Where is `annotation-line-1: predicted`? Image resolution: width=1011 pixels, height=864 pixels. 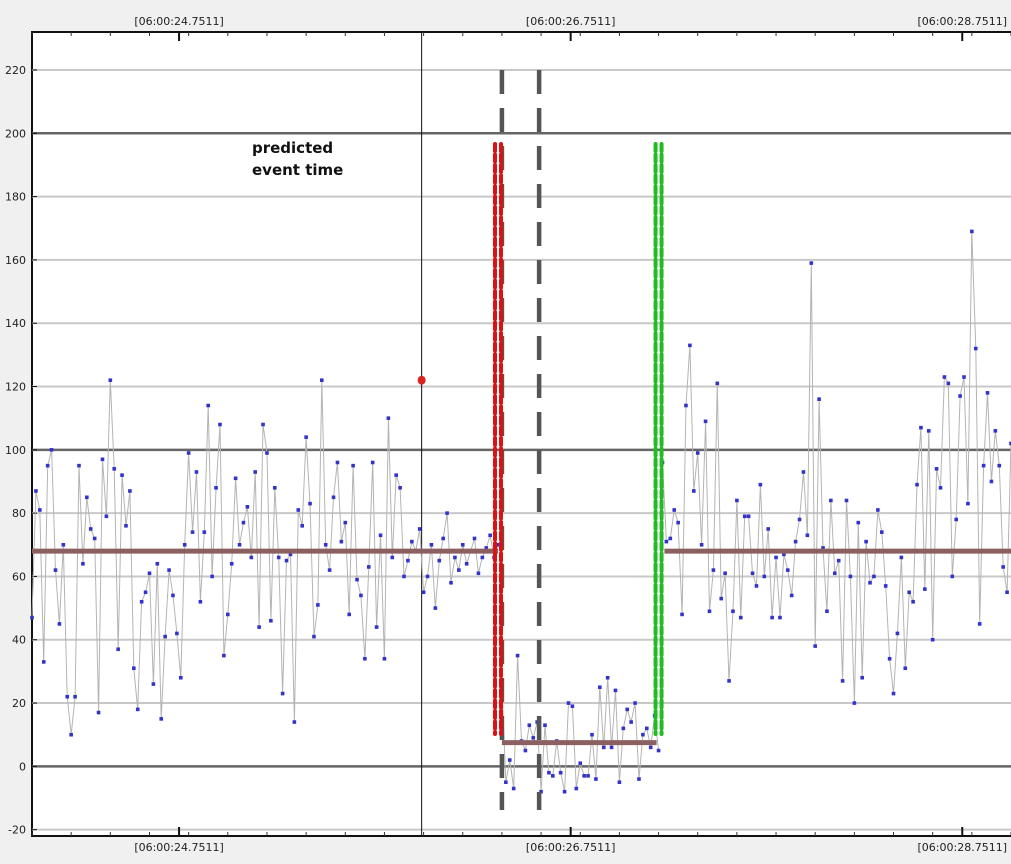
annotation-line-1: predicted is located at coordinates (292, 148).